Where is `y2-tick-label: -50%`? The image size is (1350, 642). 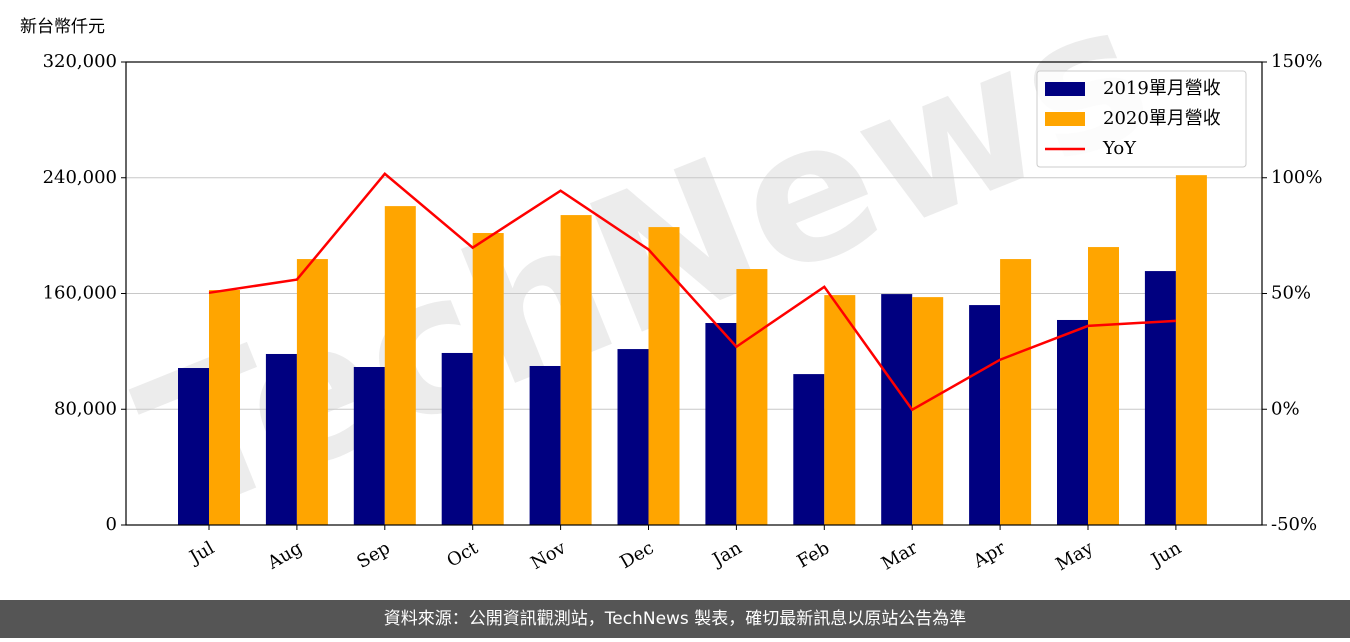 y2-tick-label: -50% is located at coordinates (1294, 524).